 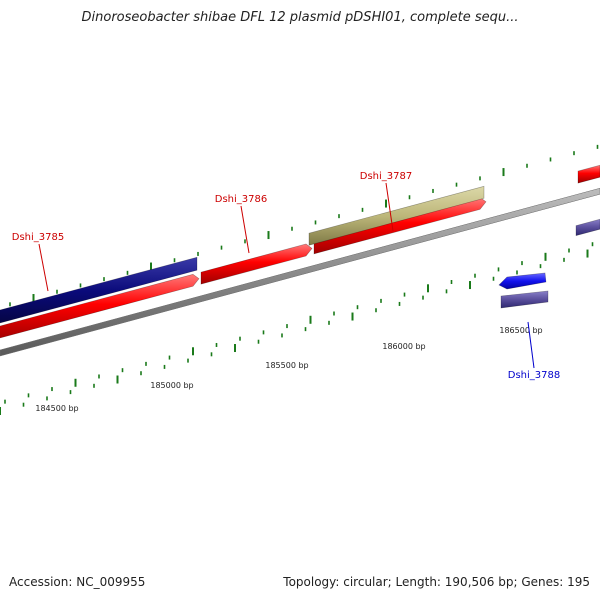 I want to click on scale-label: 184500 bp, so click(x=56, y=408).